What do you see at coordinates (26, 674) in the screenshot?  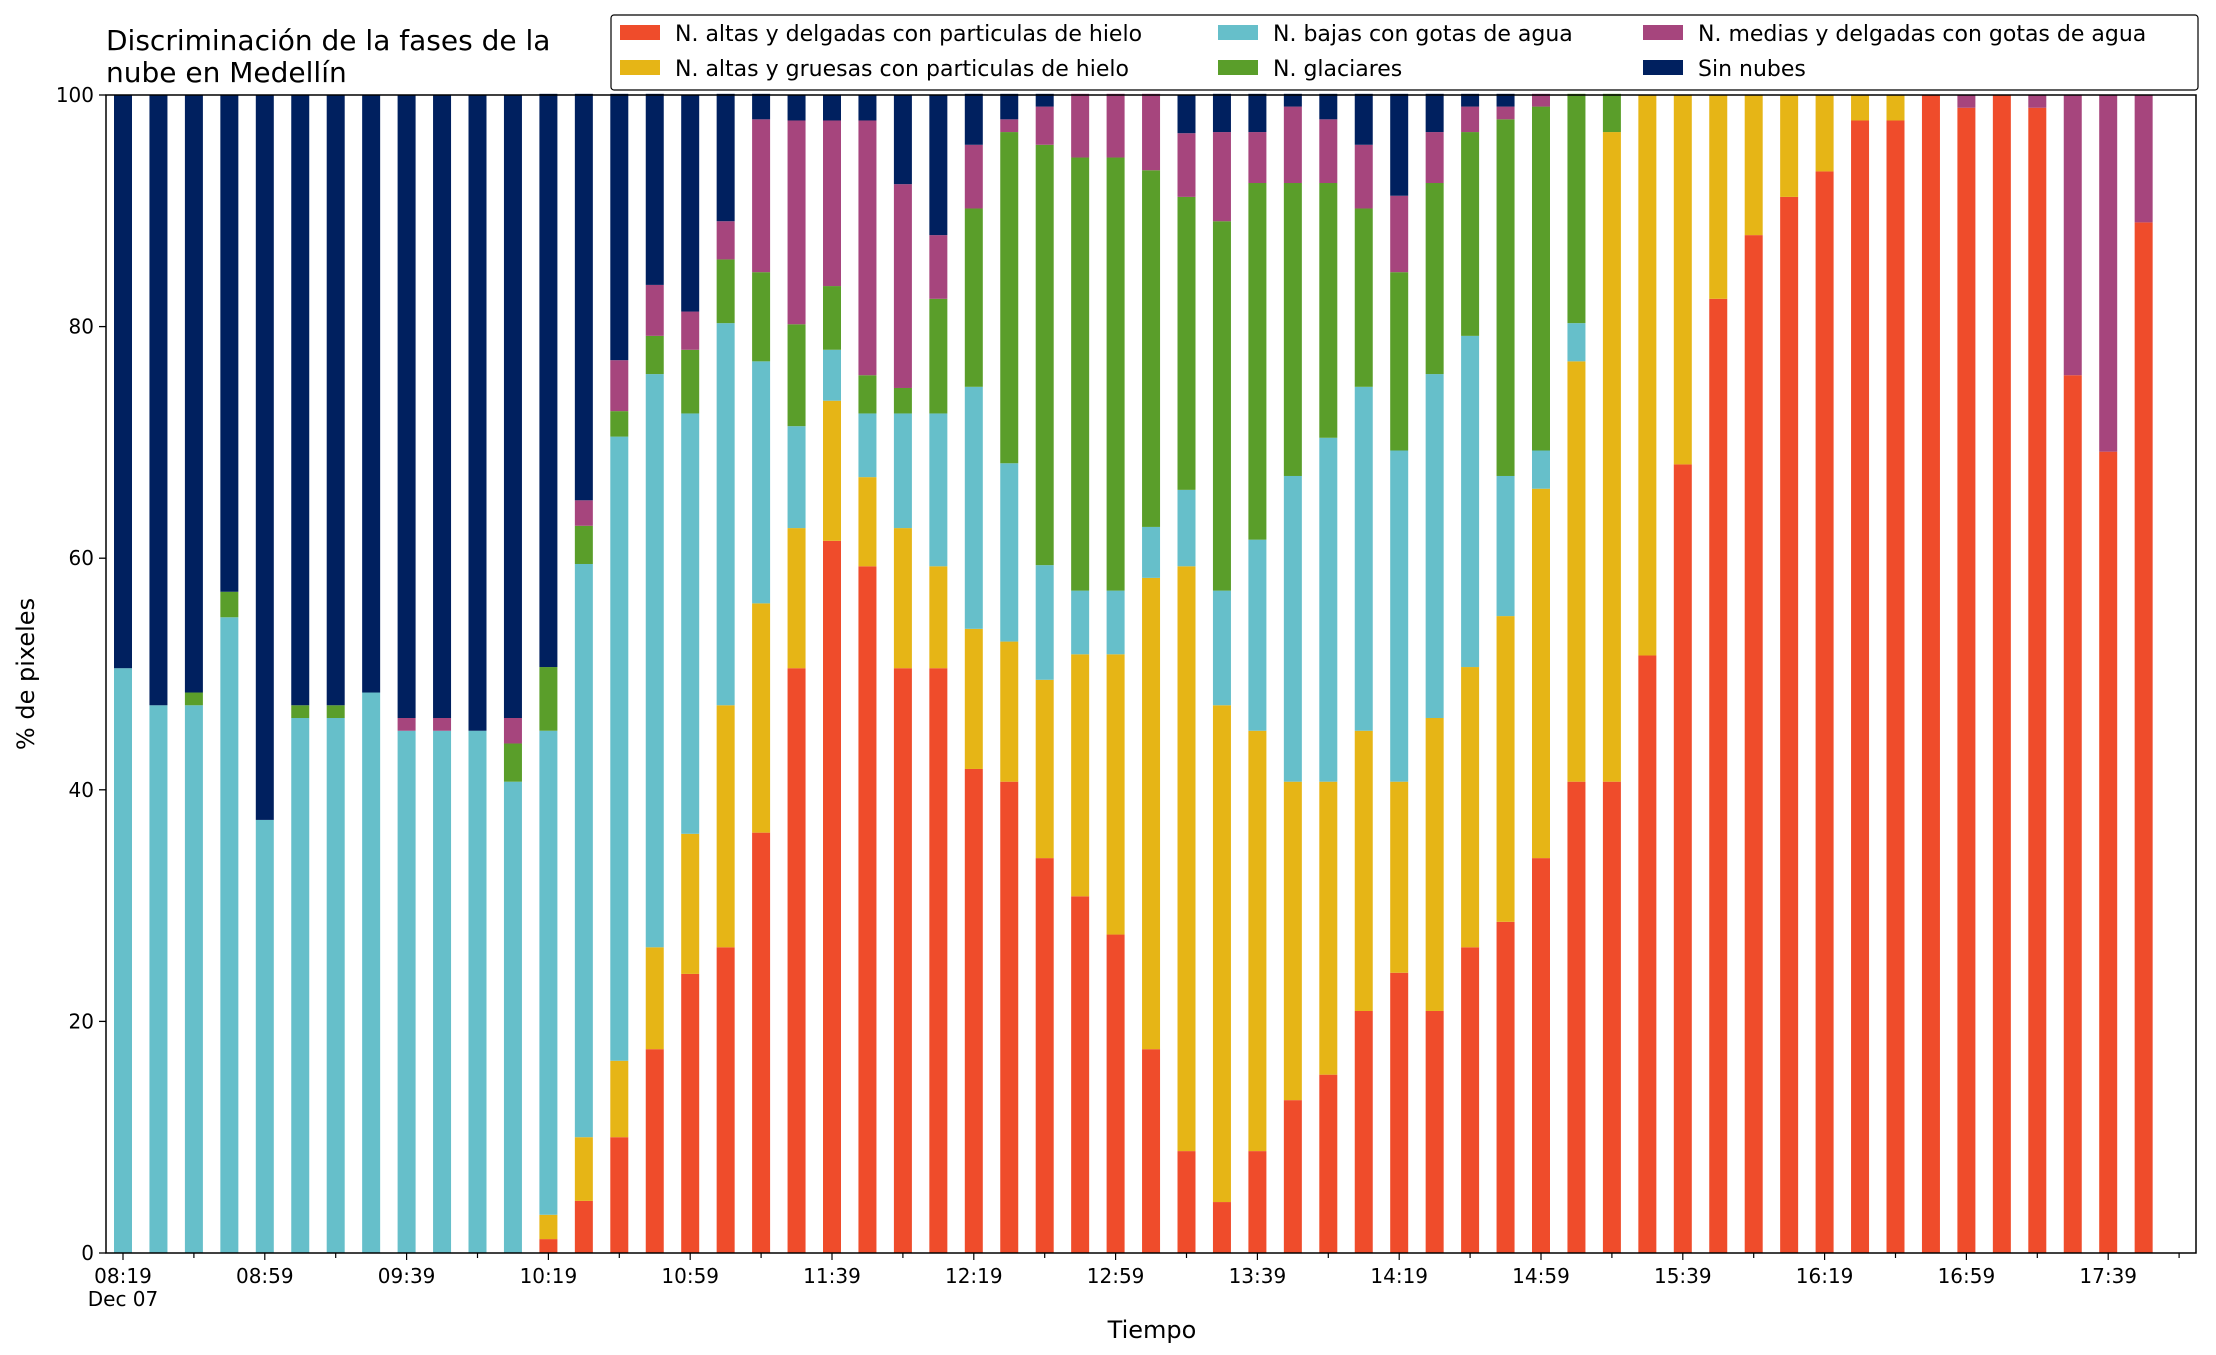 I see `y-axis-label: % de pixeles` at bounding box center [26, 674].